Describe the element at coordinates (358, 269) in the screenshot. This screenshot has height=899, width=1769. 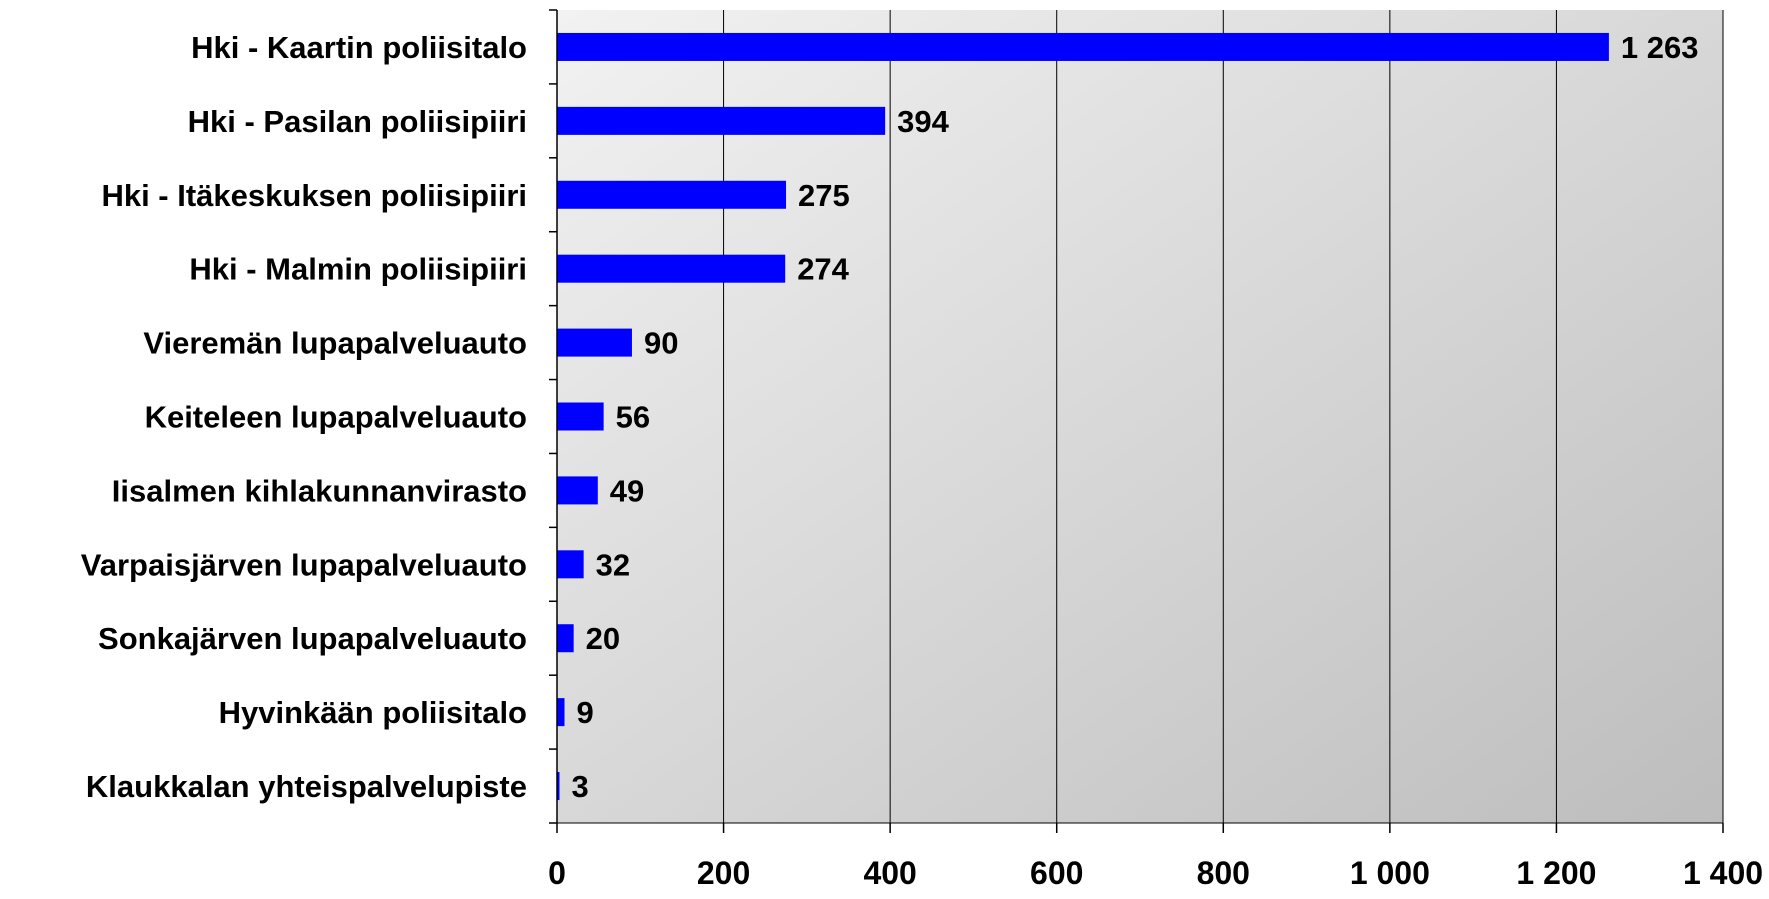
I see `category-label: Hki - Malmin poliisipiiri` at that location.